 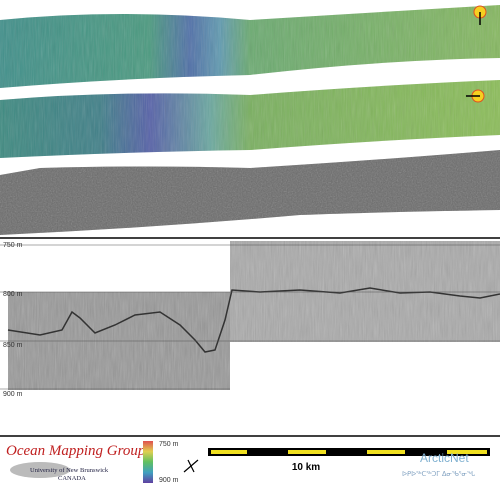 What do you see at coordinates (148, 462) in the screenshot?
I see `colorbar` at bounding box center [148, 462].